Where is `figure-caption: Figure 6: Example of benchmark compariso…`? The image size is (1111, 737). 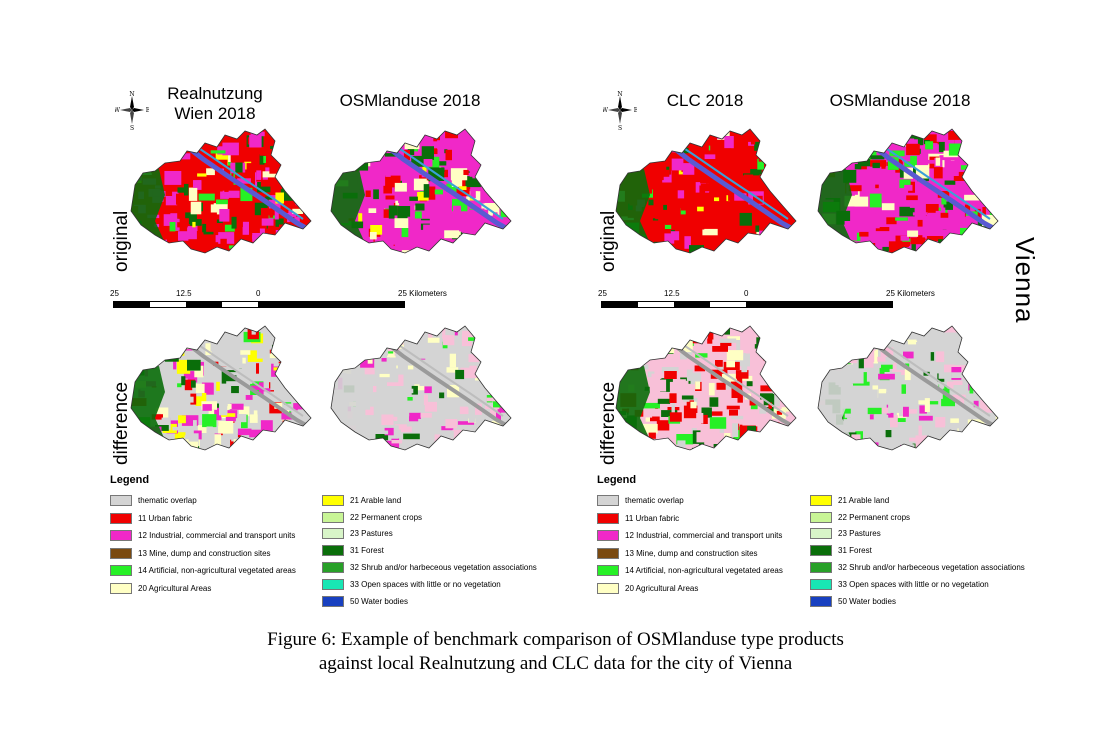 figure-caption: Figure 6: Example of benchmark compariso… is located at coordinates (555, 652).